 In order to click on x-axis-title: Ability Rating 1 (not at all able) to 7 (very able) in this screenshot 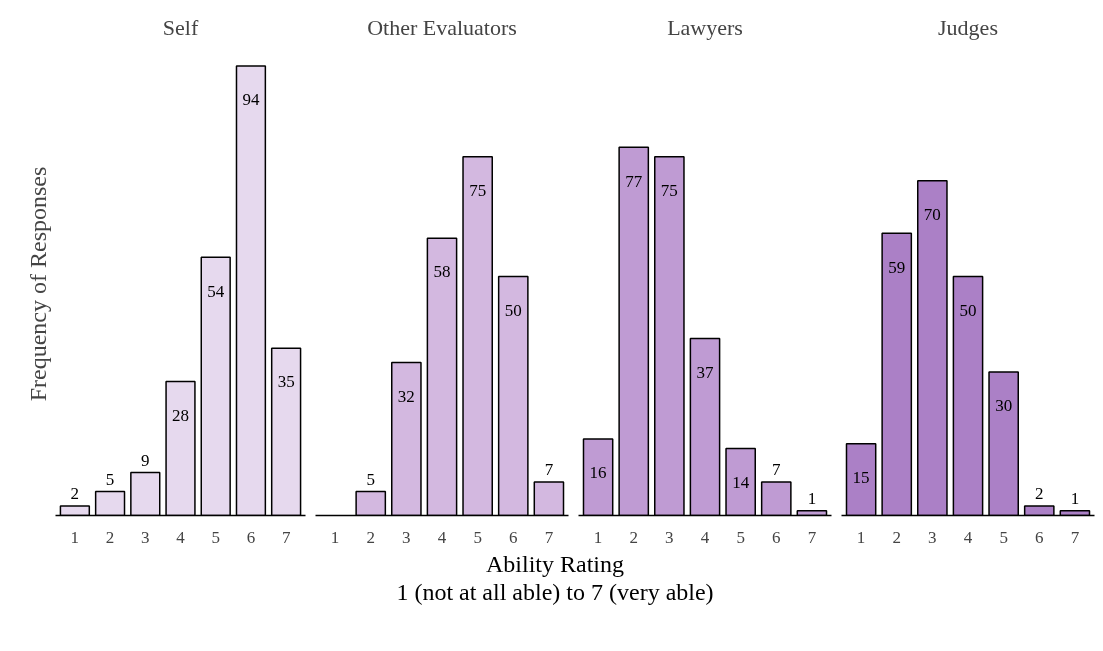, I will do `click(555, 578)`.